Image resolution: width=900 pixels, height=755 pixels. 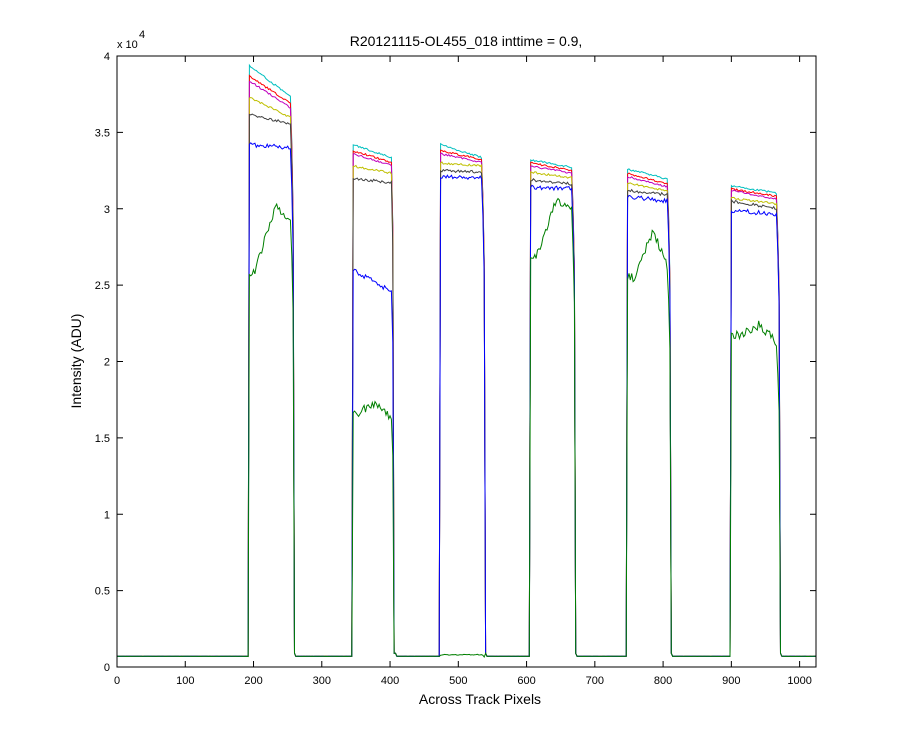 What do you see at coordinates (107, 515) in the screenshot?
I see `y-tick-label: 1` at bounding box center [107, 515].